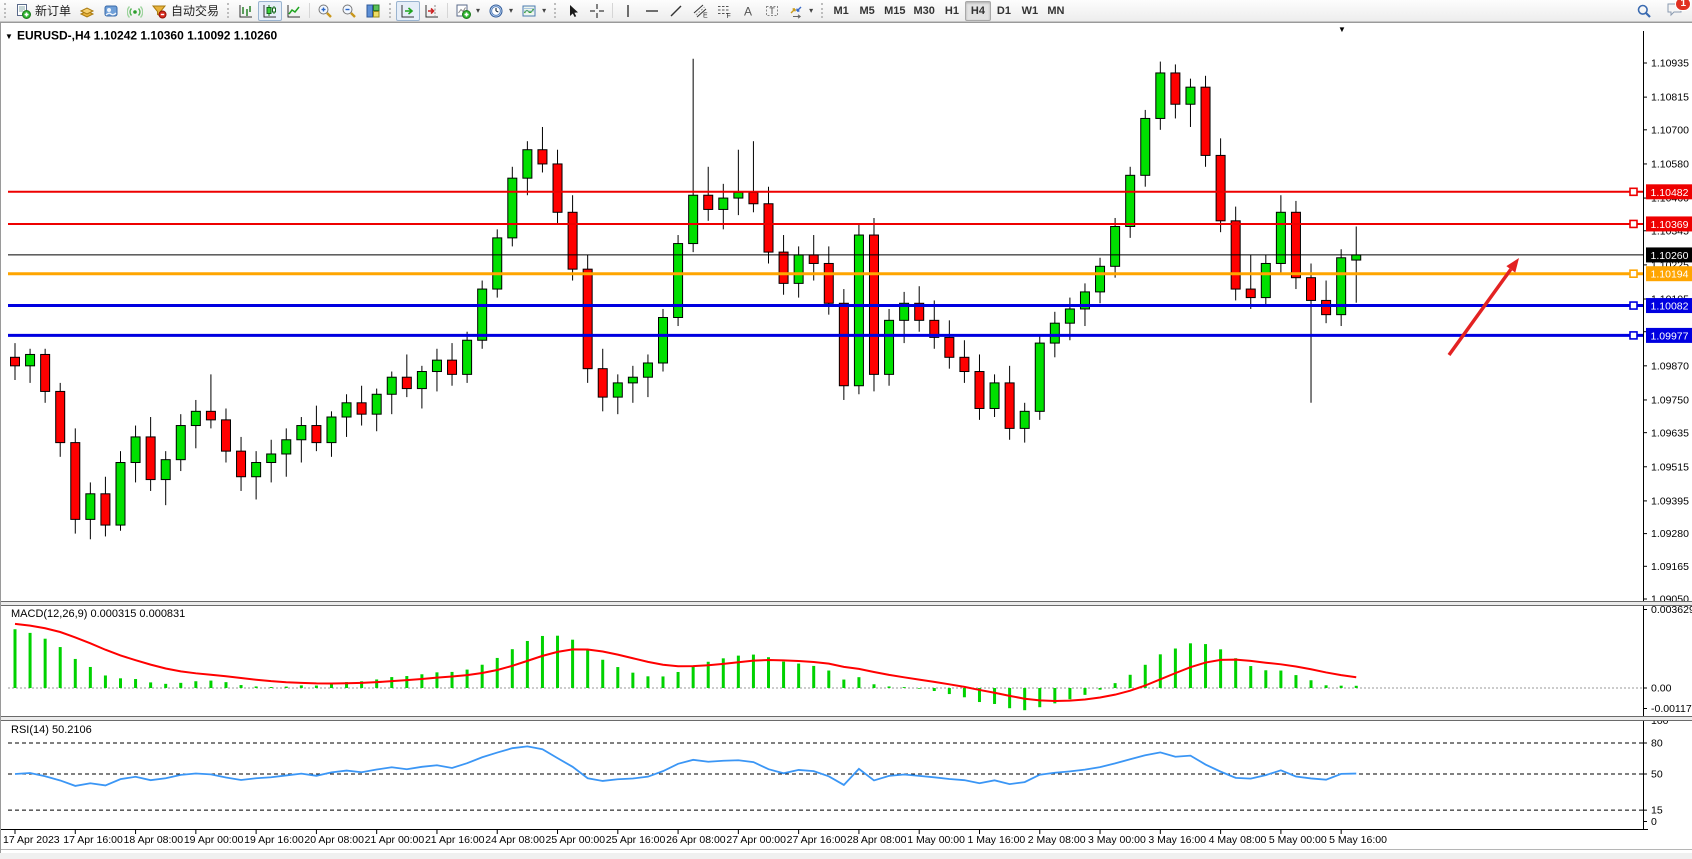  Describe the element at coordinates (867, 11) in the screenshot. I see `timeframe-button-m5: M5` at that location.